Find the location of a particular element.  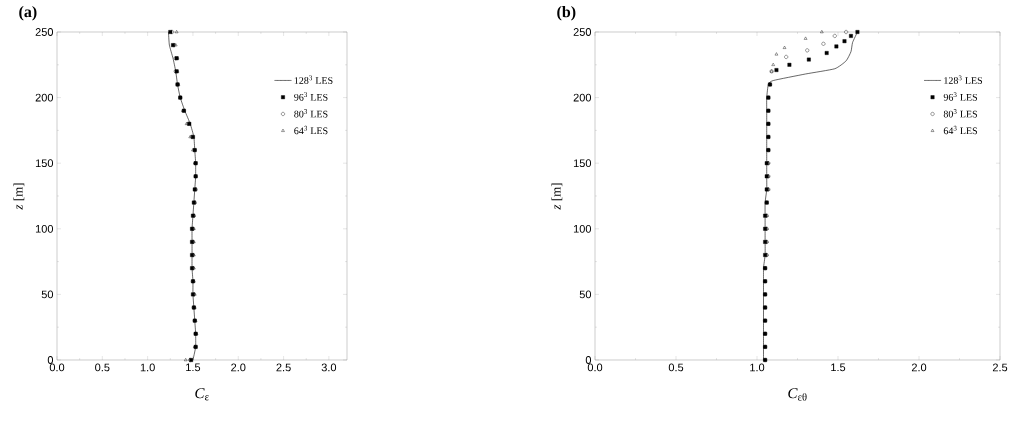

x-axis-title: C$_{εθ}$ is located at coordinates (797, 394).